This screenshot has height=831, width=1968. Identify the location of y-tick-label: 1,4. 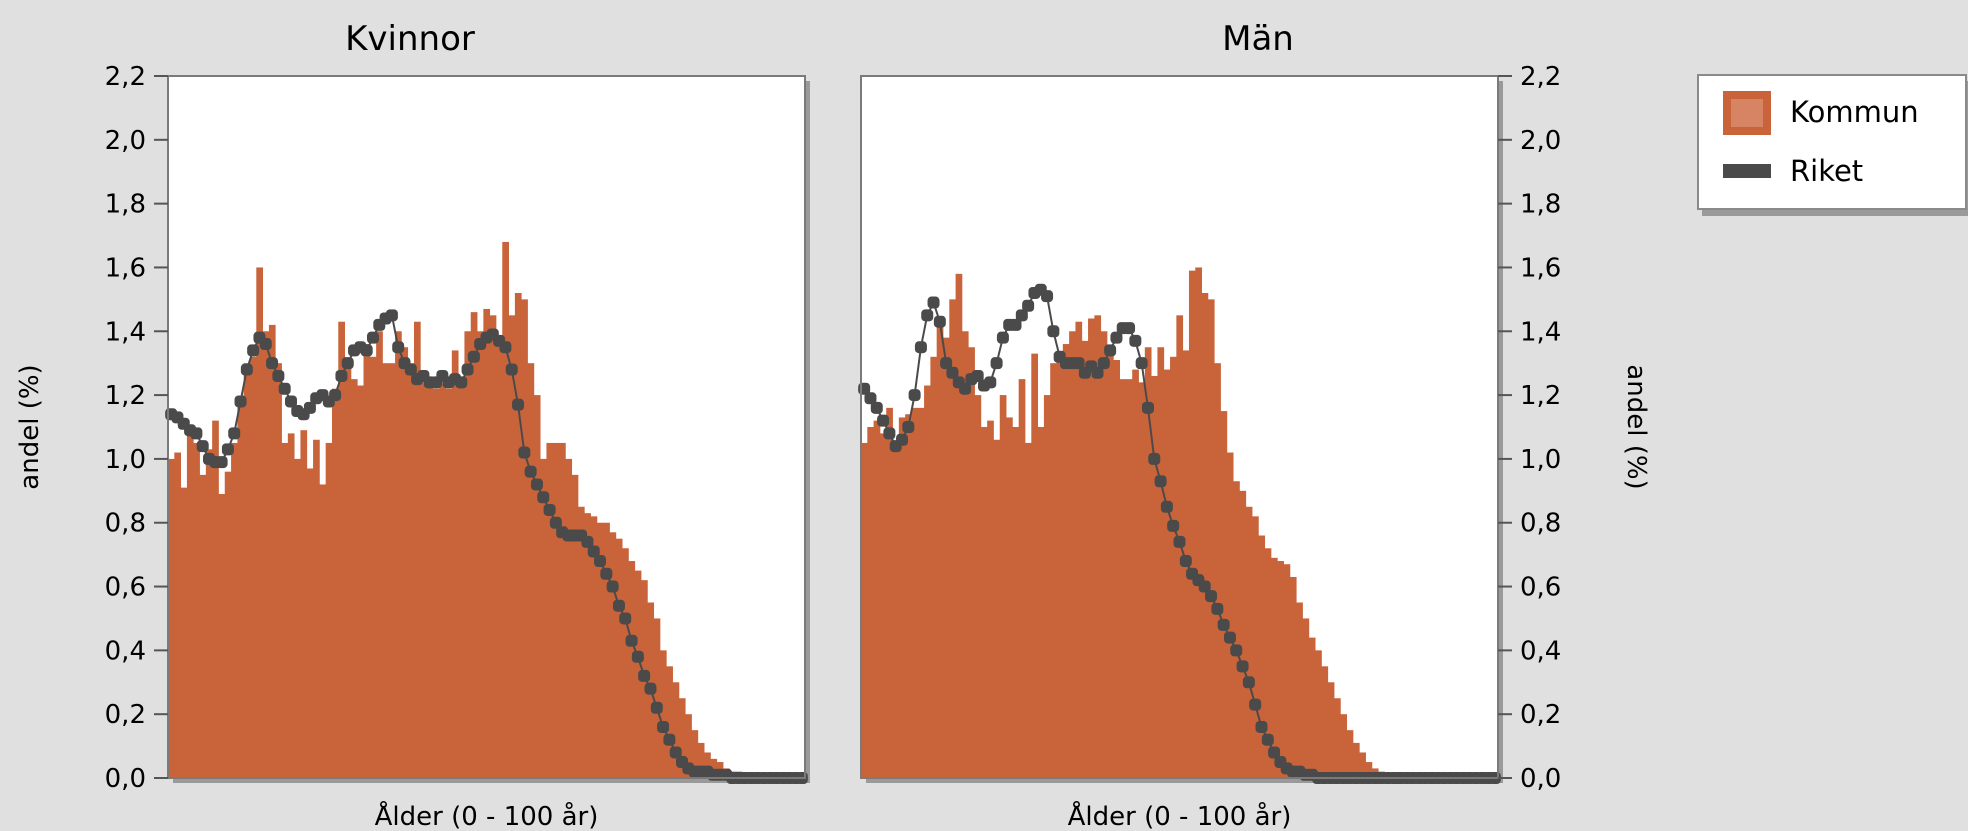
(1540, 332).